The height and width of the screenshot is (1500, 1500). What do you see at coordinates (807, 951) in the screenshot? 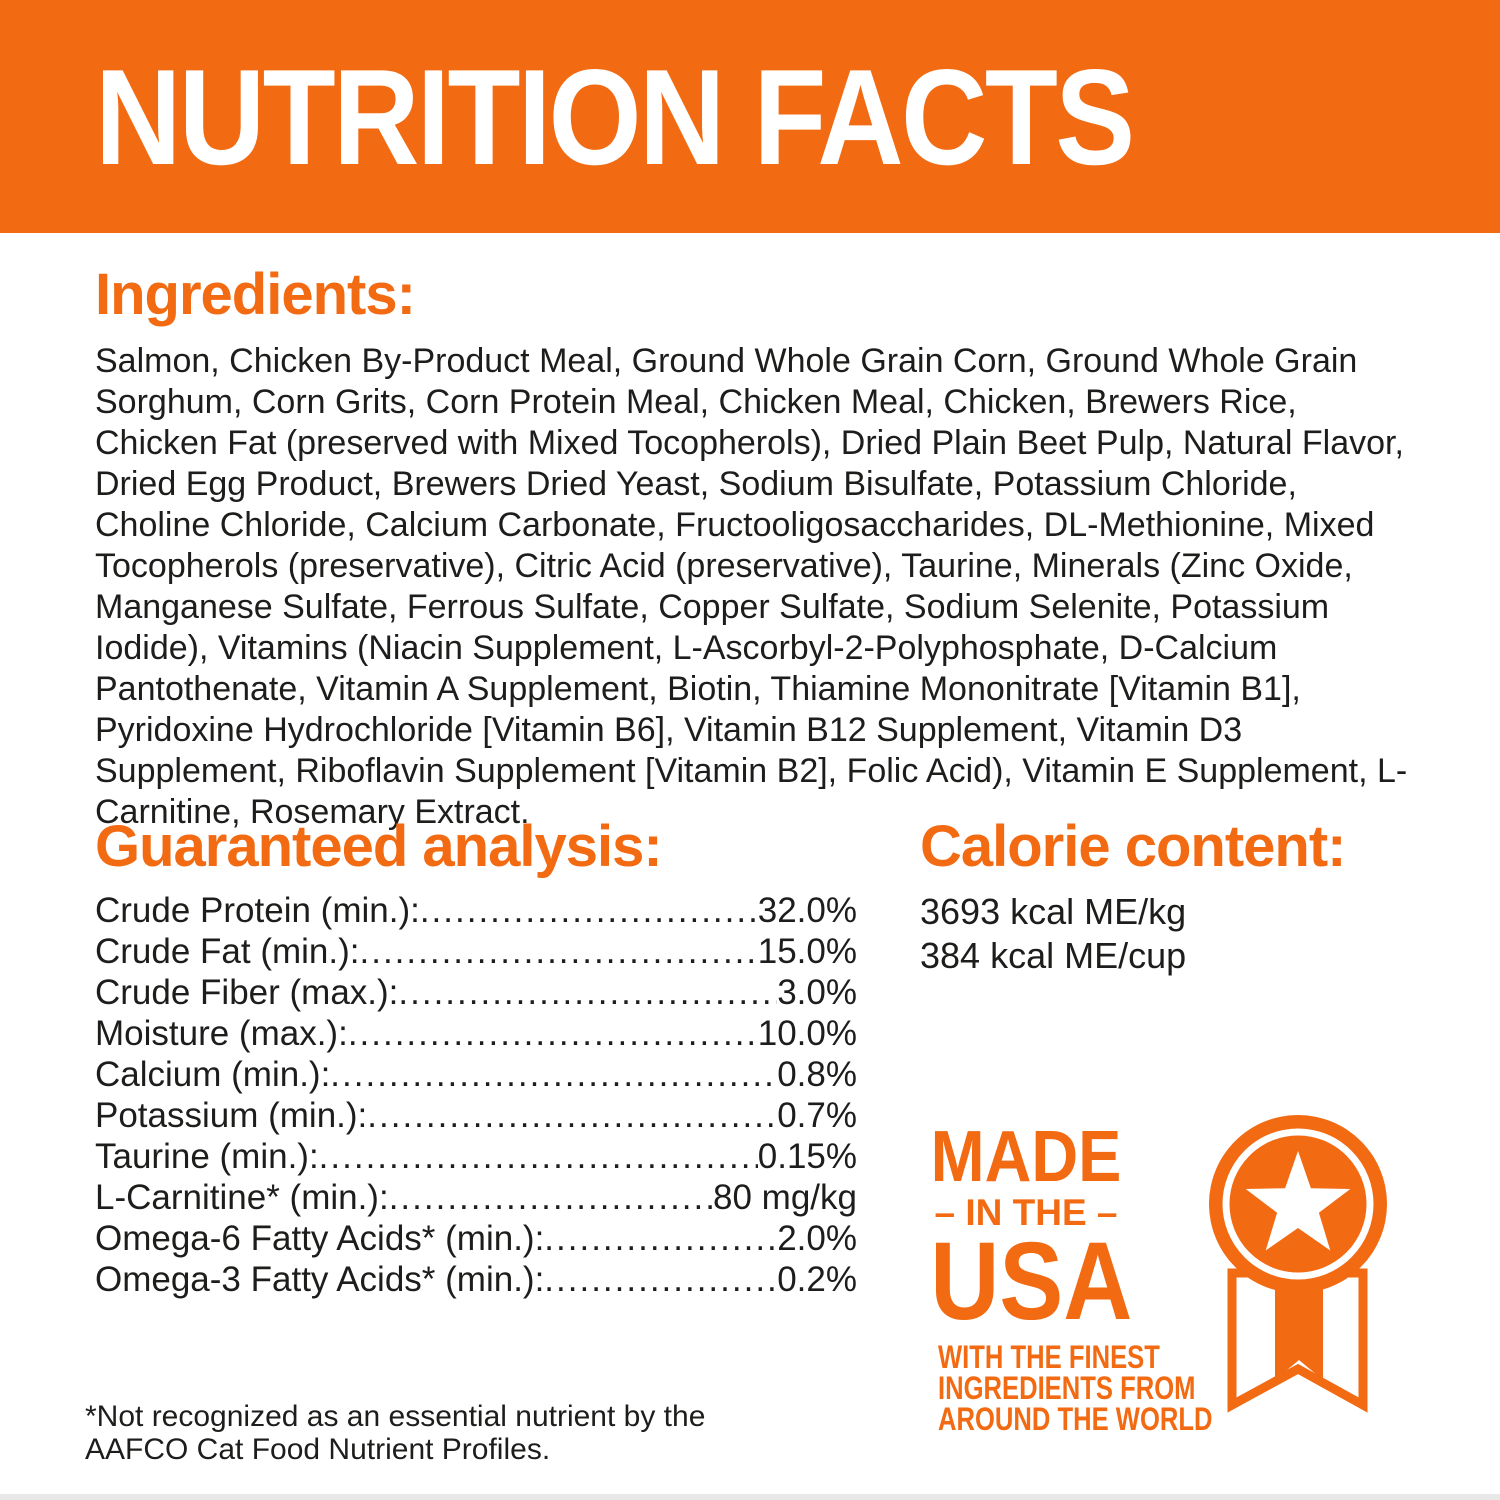
I see `nutrient-value: 15.0%` at bounding box center [807, 951].